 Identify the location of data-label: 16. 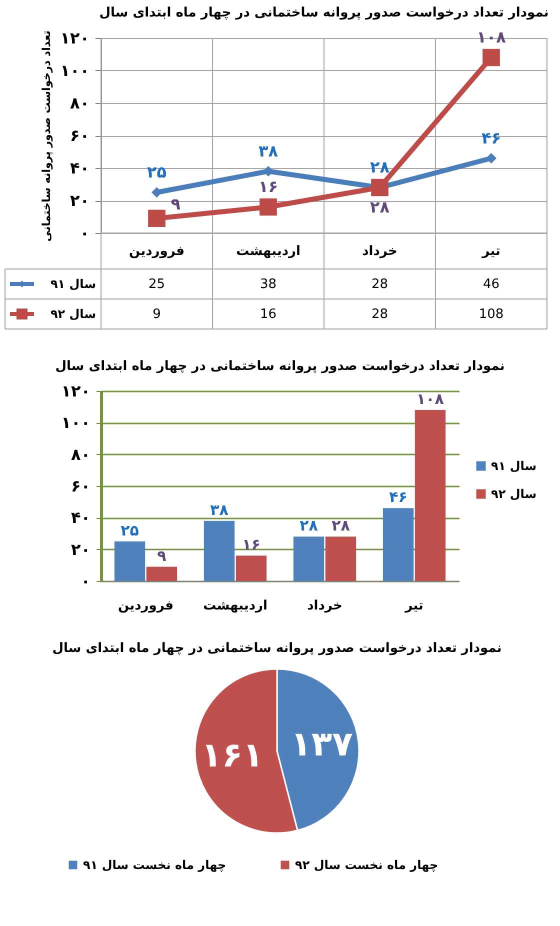
(268, 314).